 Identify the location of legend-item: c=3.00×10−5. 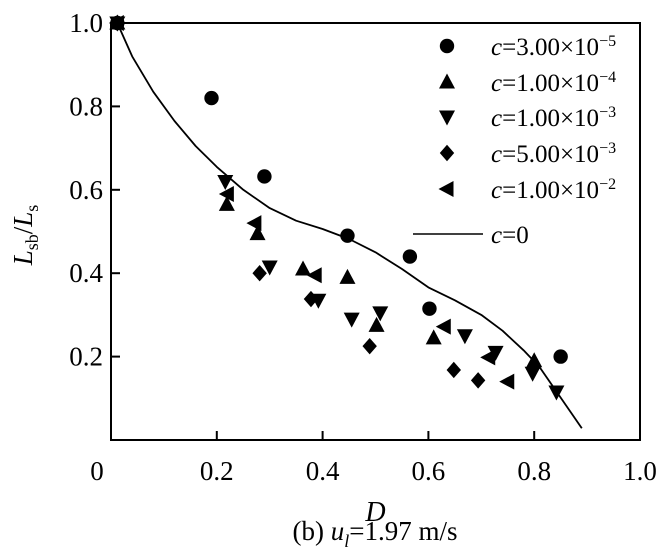
(527, 47).